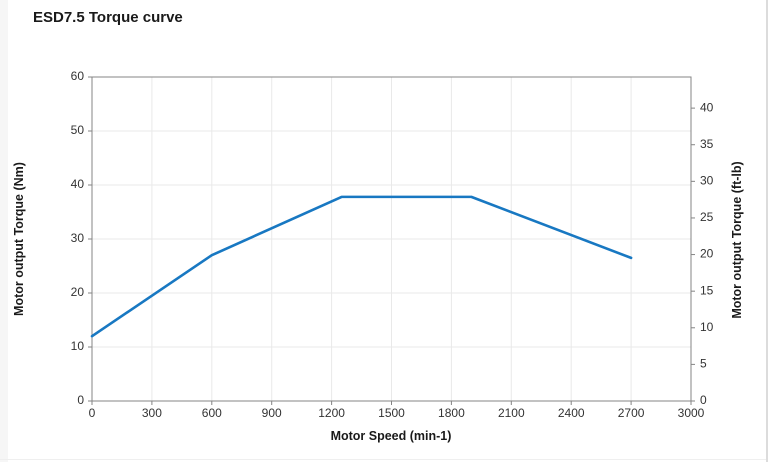  What do you see at coordinates (707, 254) in the screenshot?
I see `y-right-tick-label: 20` at bounding box center [707, 254].